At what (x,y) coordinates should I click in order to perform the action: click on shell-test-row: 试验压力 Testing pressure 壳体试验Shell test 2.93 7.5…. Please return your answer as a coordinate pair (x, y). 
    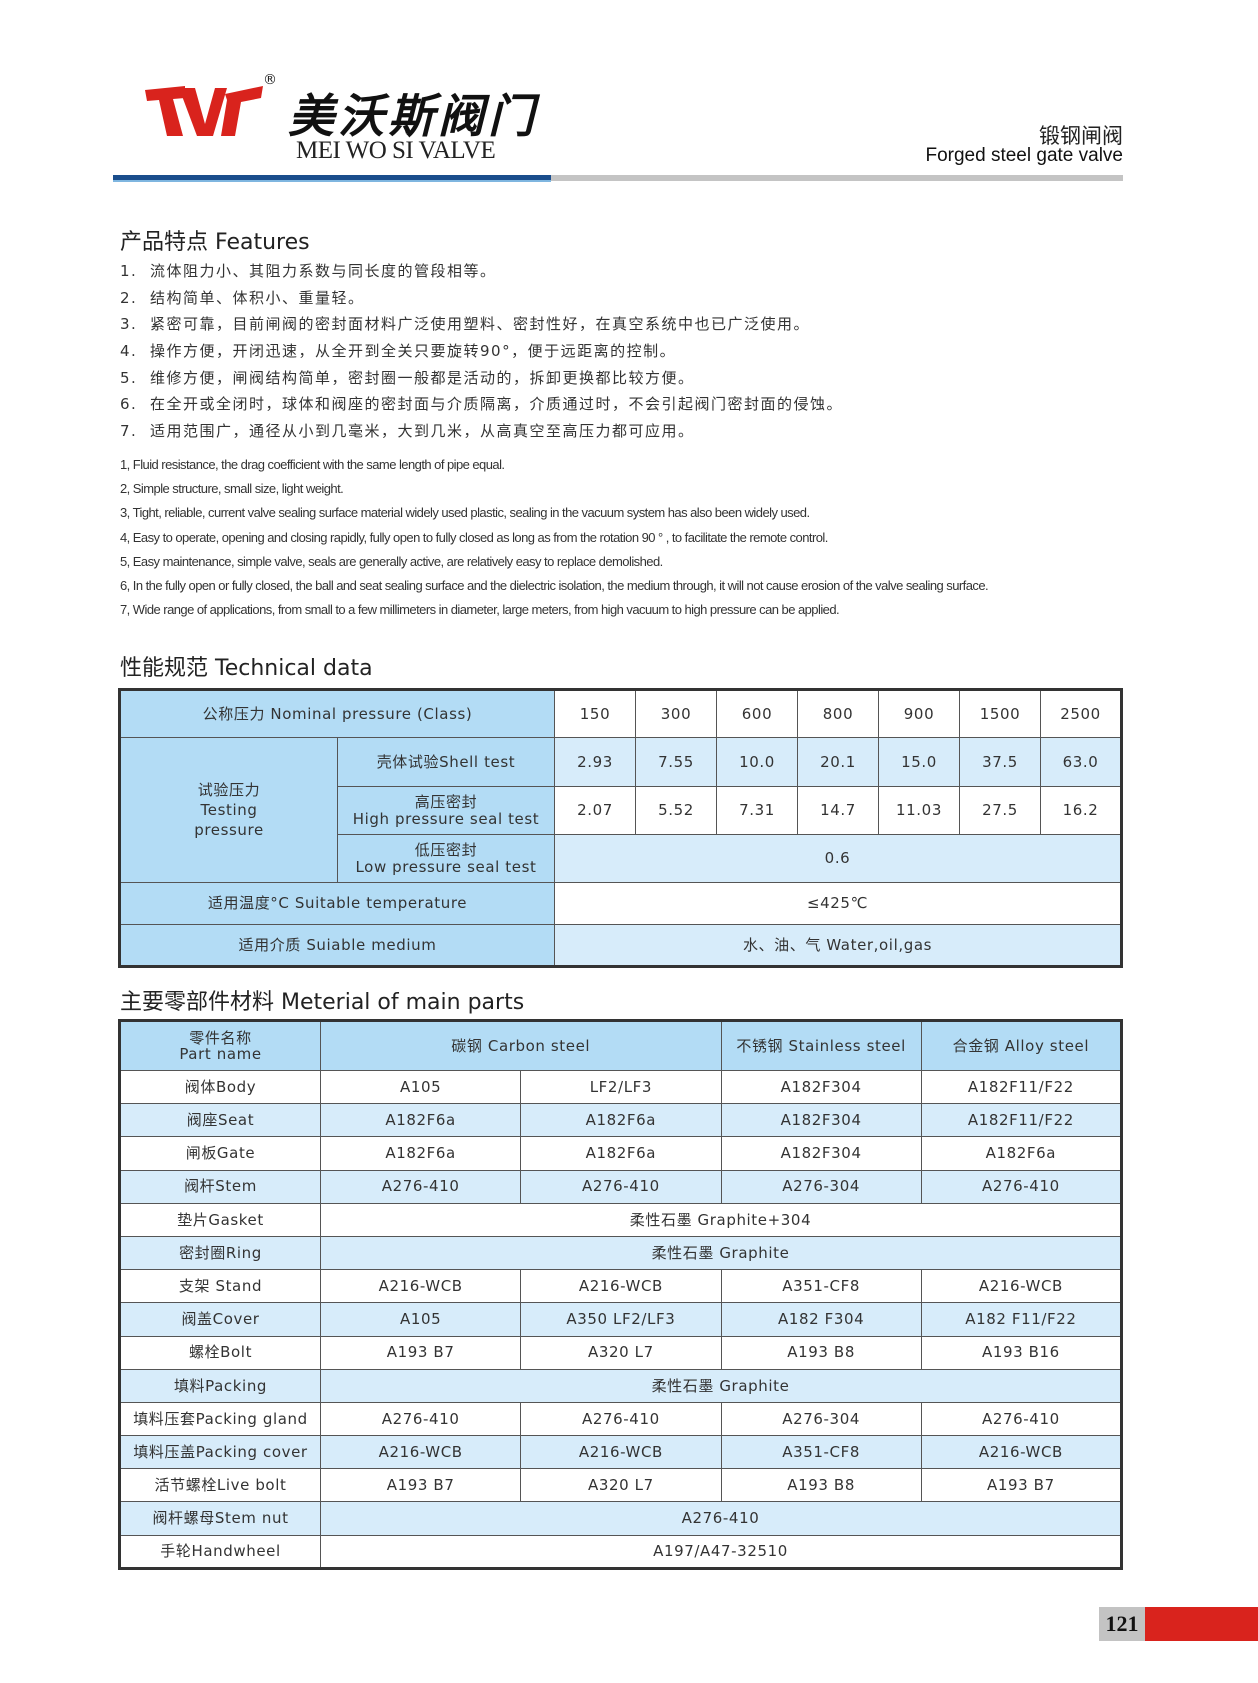
    Looking at the image, I should click on (620, 810).